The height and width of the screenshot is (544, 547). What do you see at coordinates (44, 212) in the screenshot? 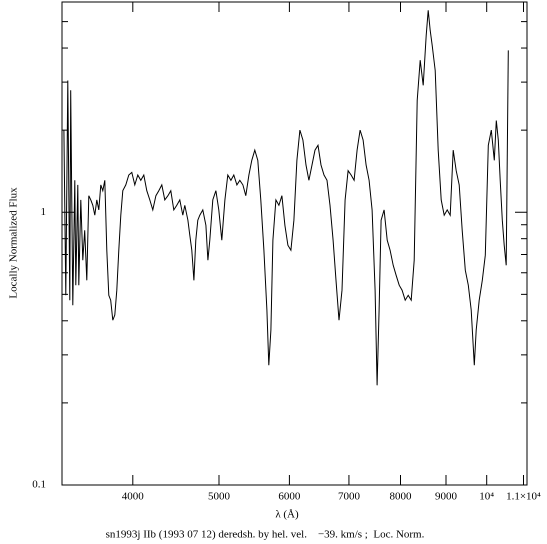
I see `y-tick-label: 1` at bounding box center [44, 212].